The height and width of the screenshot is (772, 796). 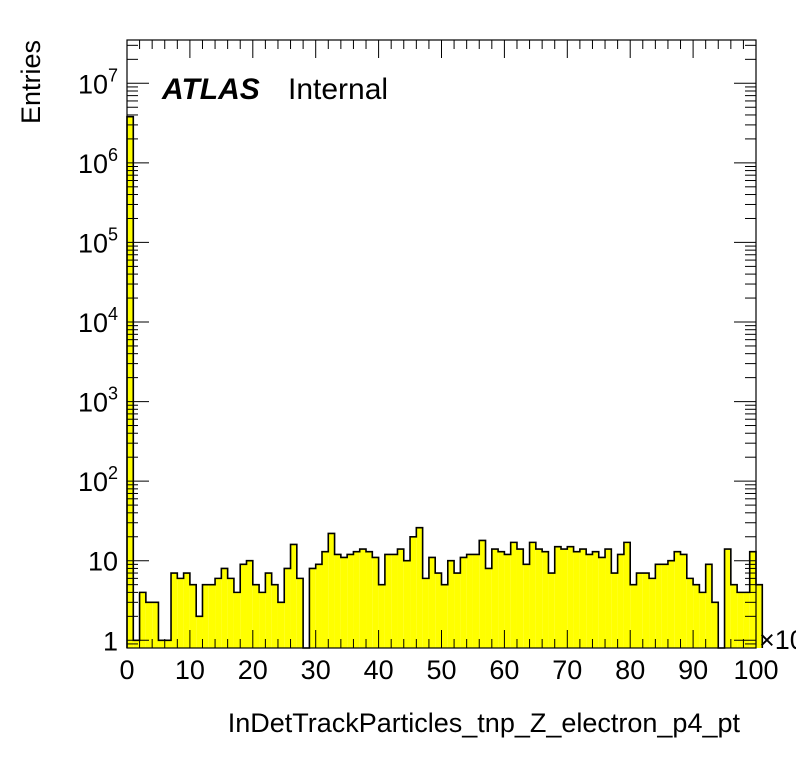 I want to click on x-tick-label: 0, so click(x=126, y=670).